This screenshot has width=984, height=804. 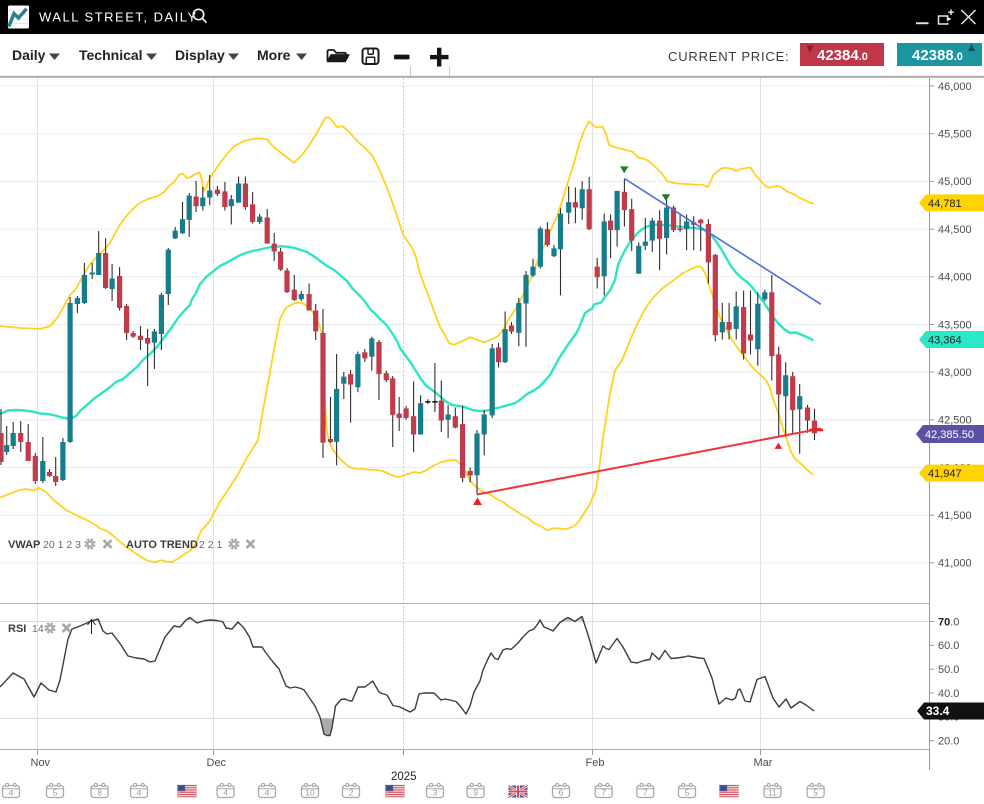 What do you see at coordinates (955, 325) in the screenshot?
I see `svg-text: 43,500` at bounding box center [955, 325].